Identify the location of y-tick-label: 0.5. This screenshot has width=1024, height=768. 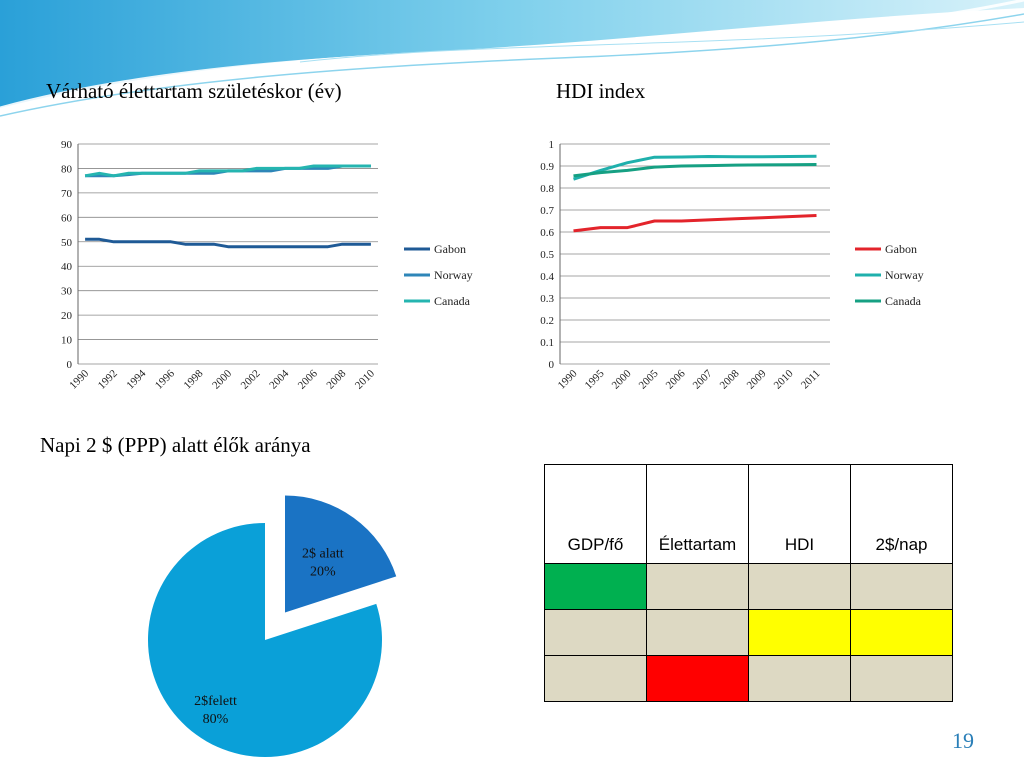
(547, 255).